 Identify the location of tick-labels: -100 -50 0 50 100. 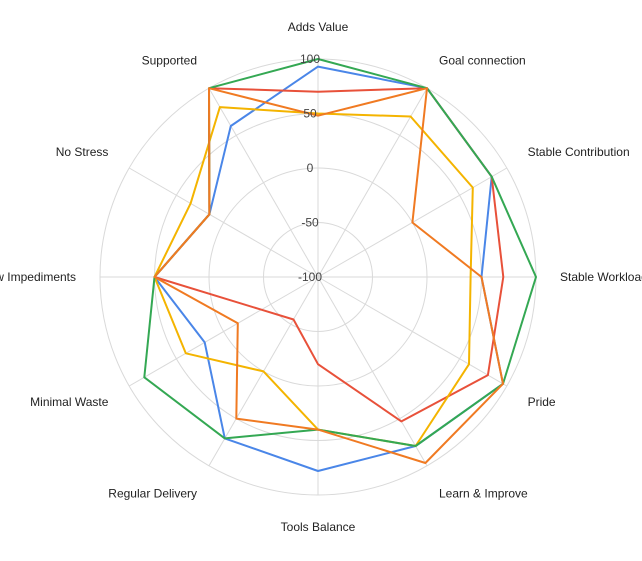
(310, 168).